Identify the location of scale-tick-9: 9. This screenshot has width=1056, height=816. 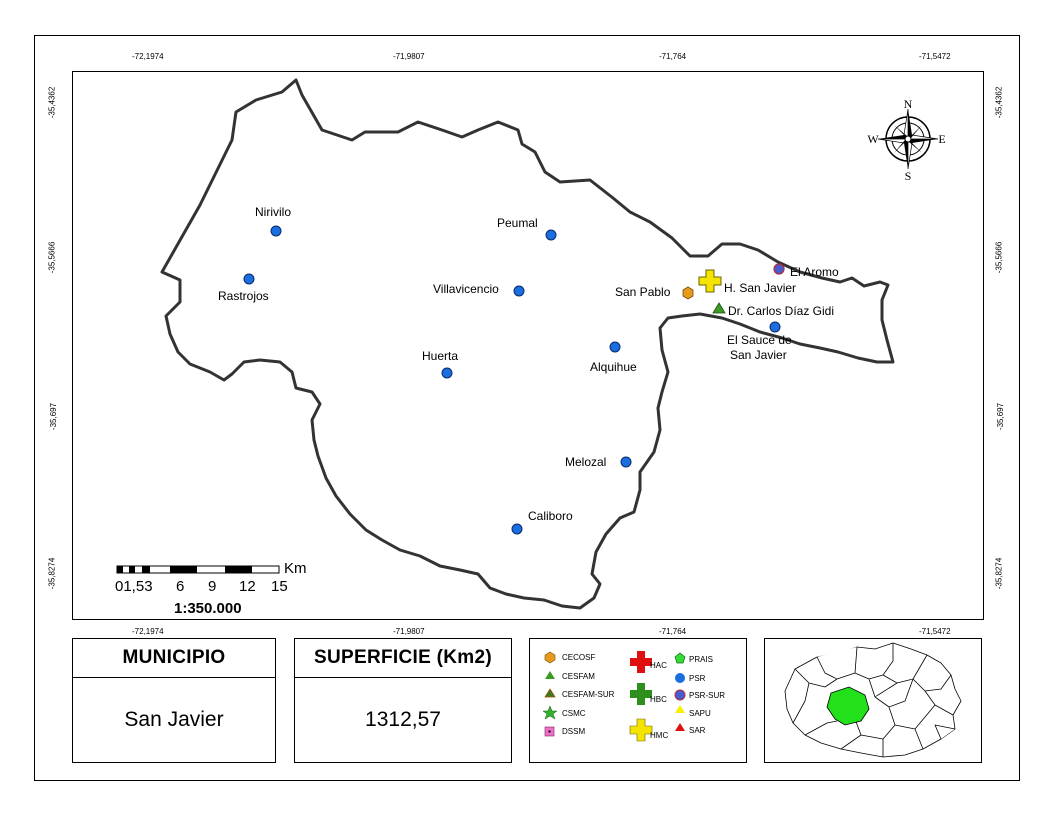
(212, 586).